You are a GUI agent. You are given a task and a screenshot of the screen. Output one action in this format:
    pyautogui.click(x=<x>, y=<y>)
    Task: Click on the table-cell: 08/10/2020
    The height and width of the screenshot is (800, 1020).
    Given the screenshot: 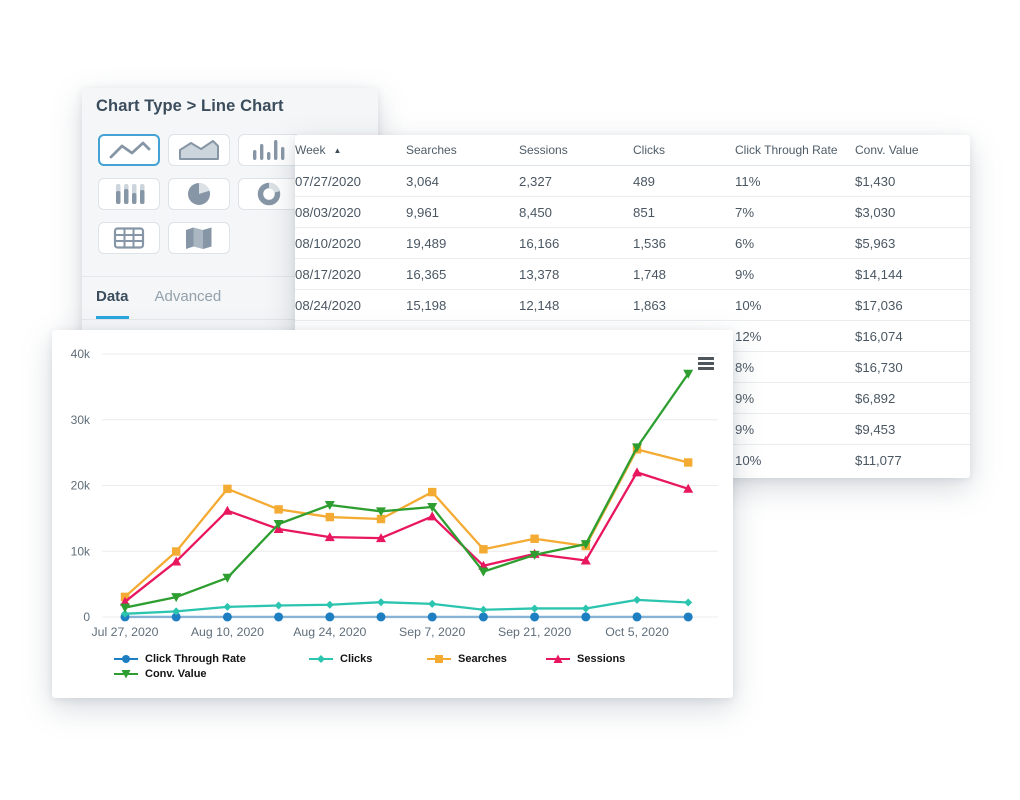 What is the action you would take?
    pyautogui.click(x=350, y=243)
    